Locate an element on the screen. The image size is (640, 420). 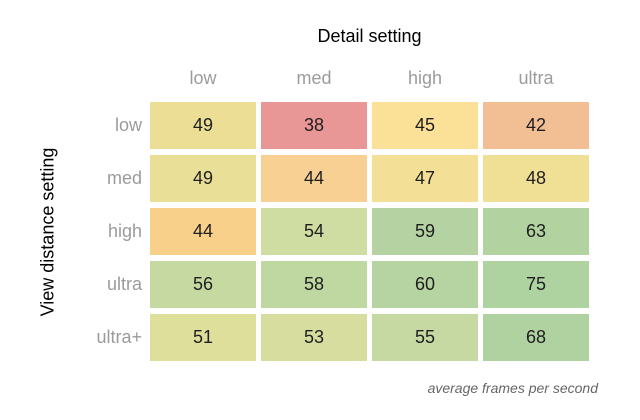
heatmap-cell: 55 is located at coordinates (425, 337).